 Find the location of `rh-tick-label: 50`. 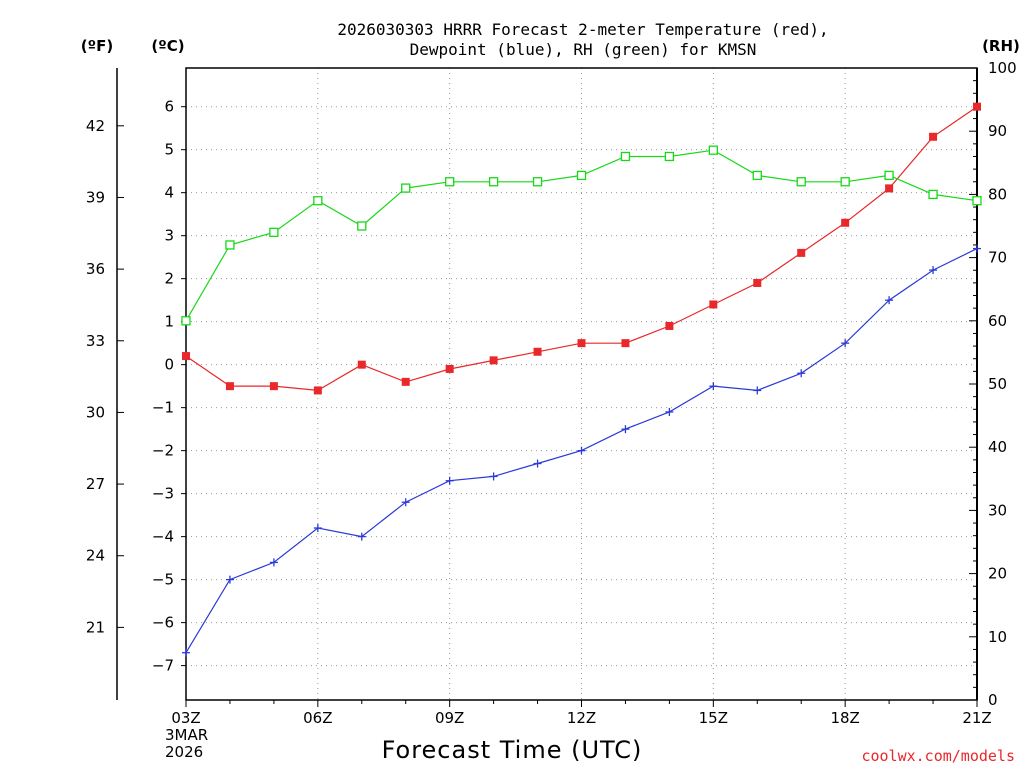

rh-tick-label: 50 is located at coordinates (997, 384).